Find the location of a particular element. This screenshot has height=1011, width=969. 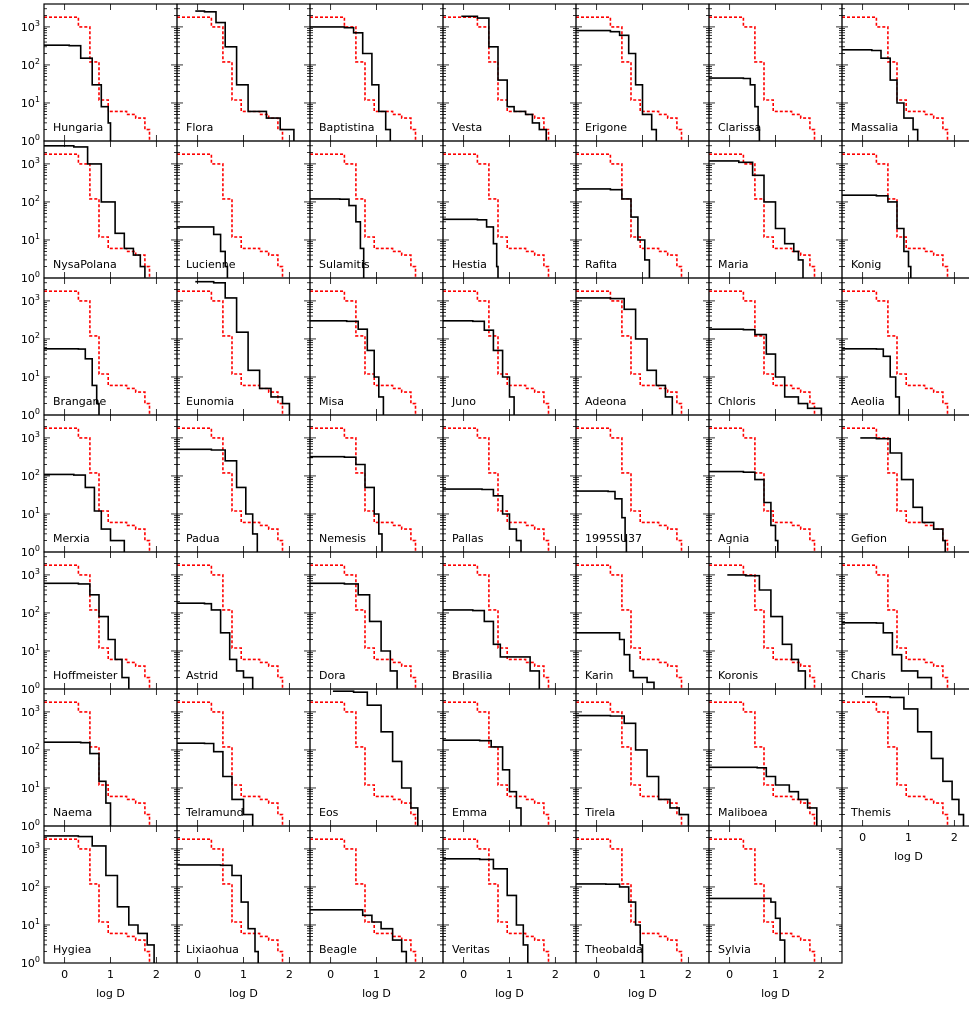

panel-label: Tirela is located at coordinates (599, 812).